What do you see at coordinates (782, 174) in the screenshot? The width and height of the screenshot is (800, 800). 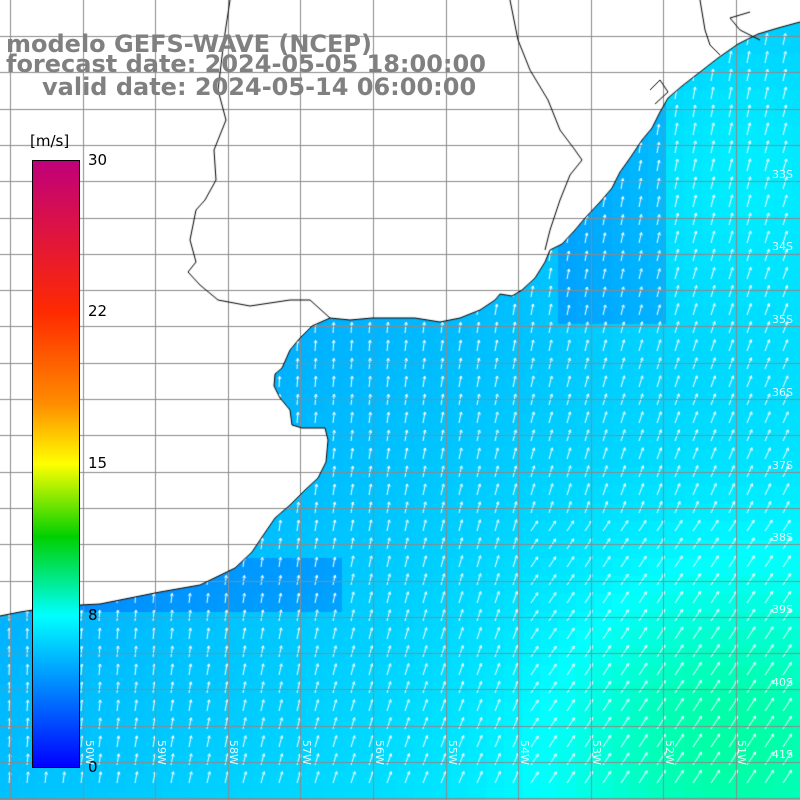 I see `lat-label: 33S` at bounding box center [782, 174].